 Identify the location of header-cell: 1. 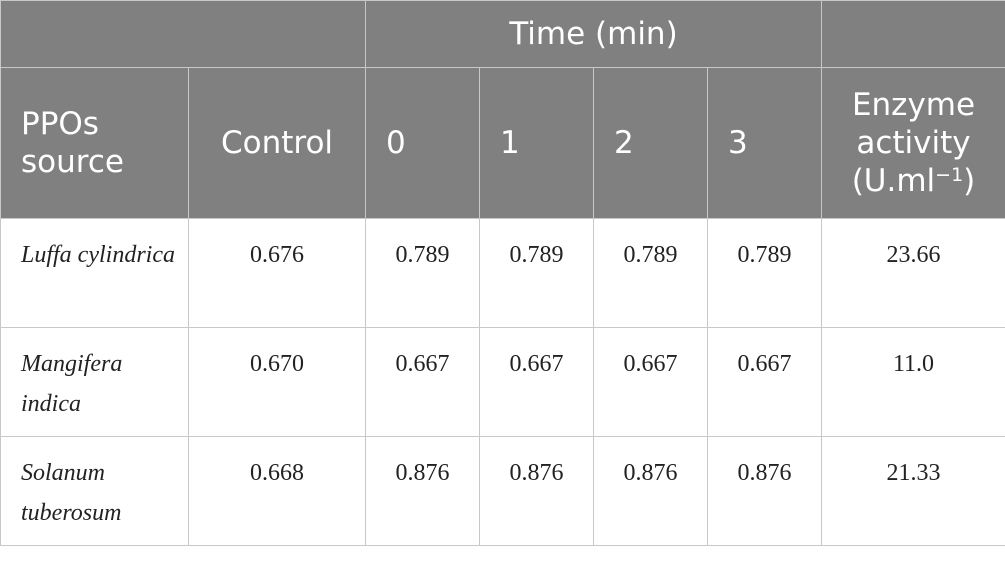
(536, 143).